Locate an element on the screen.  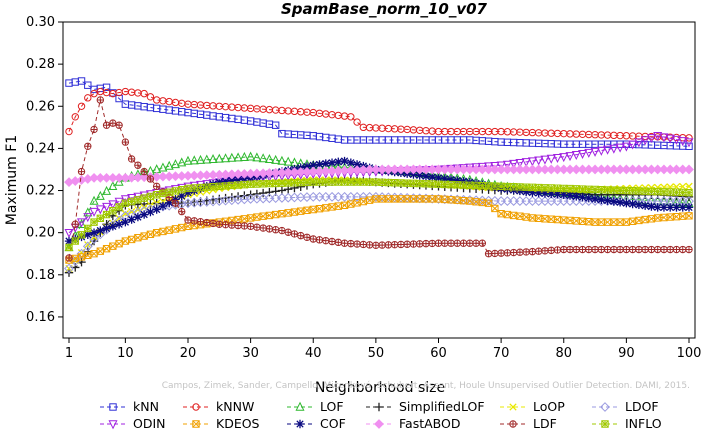
x-tick-label: 10 is located at coordinates (125, 353).